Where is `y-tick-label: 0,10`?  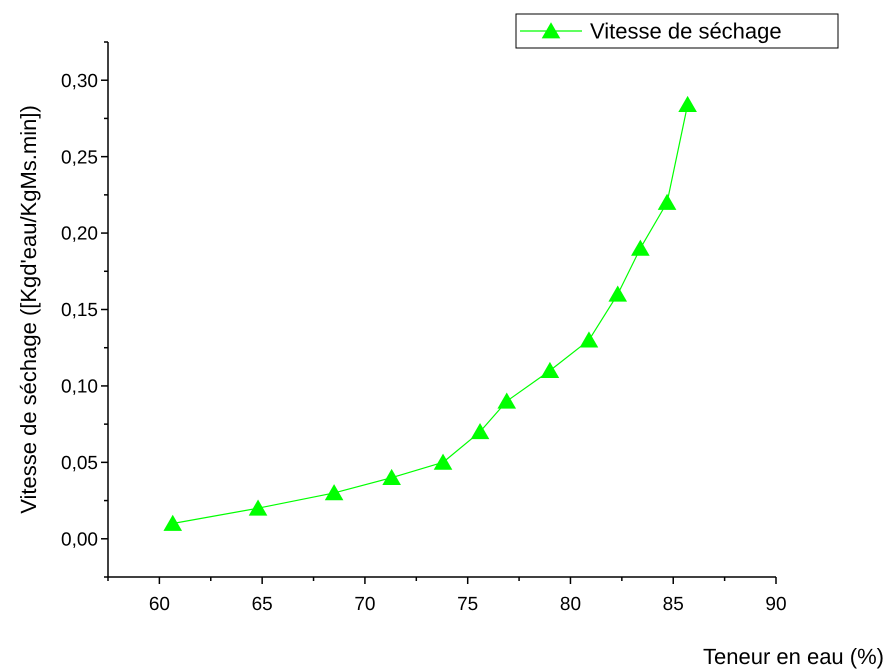
y-tick-label: 0,10 is located at coordinates (79, 387).